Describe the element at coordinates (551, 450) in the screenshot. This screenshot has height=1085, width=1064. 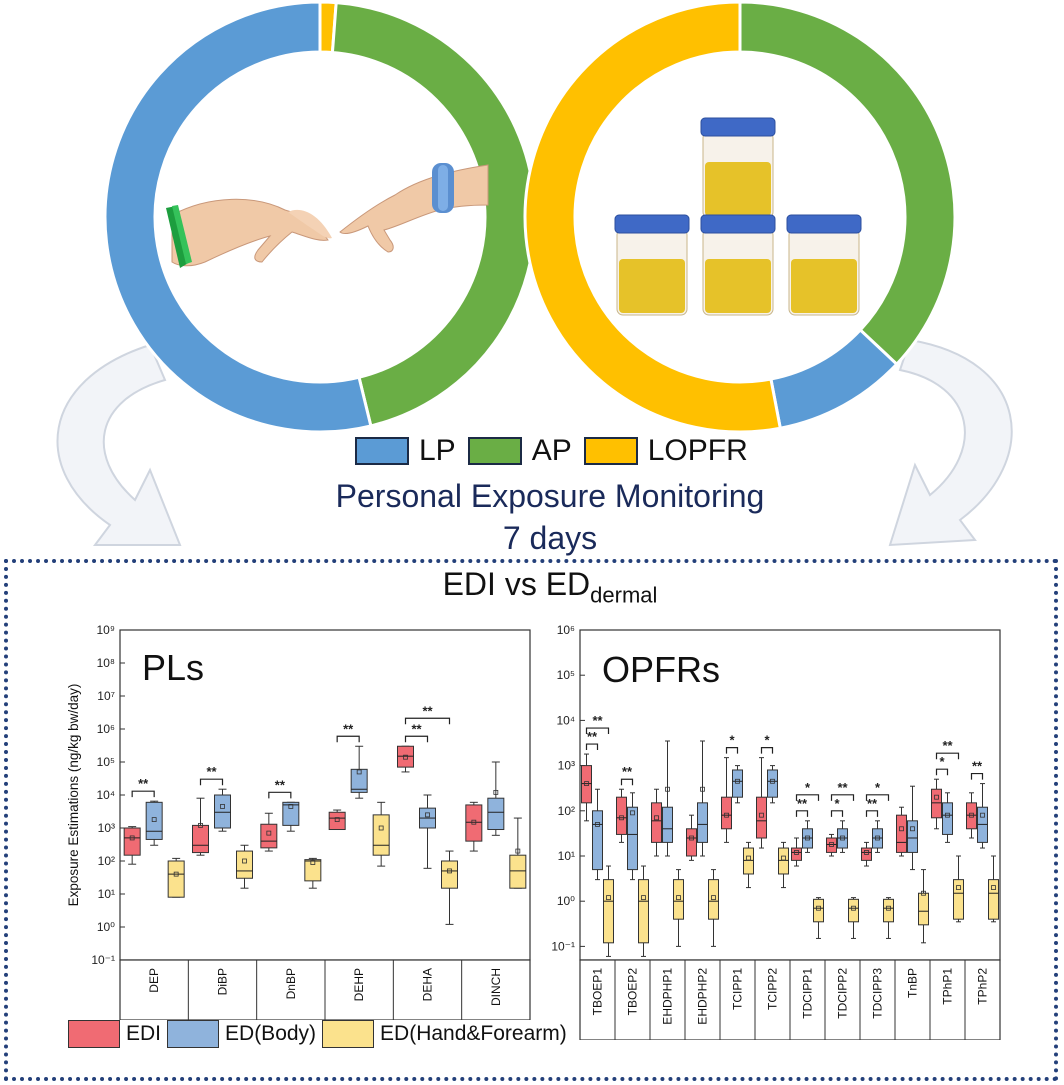
I see `legend-ap-label: AP` at that location.